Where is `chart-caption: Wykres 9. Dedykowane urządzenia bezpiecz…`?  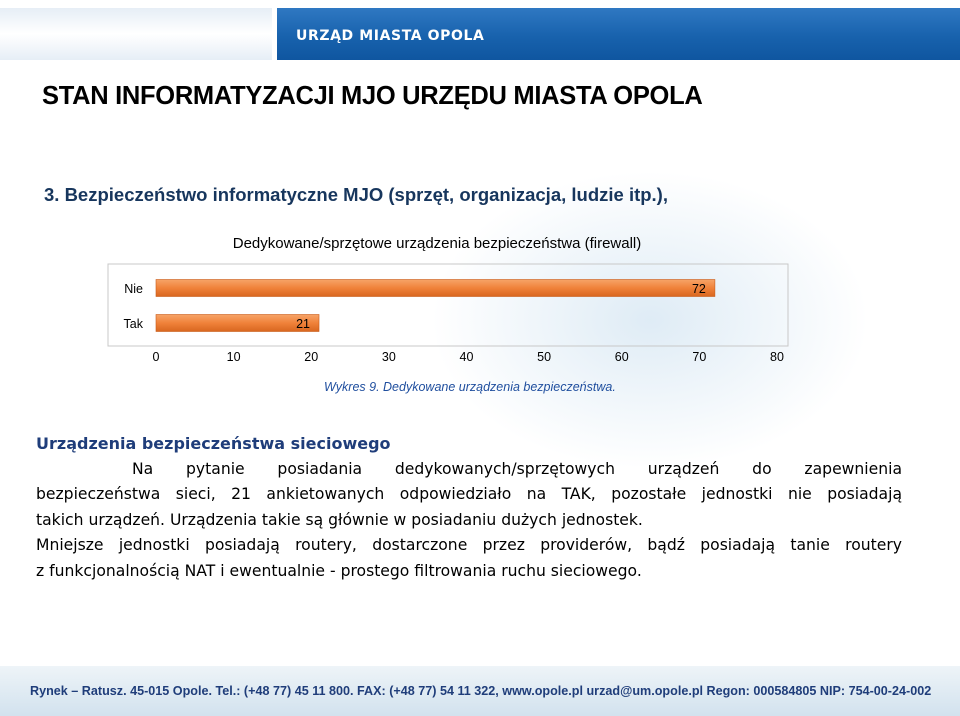 chart-caption: Wykres 9. Dedykowane urządzenia bezpiecz… is located at coordinates (470, 387).